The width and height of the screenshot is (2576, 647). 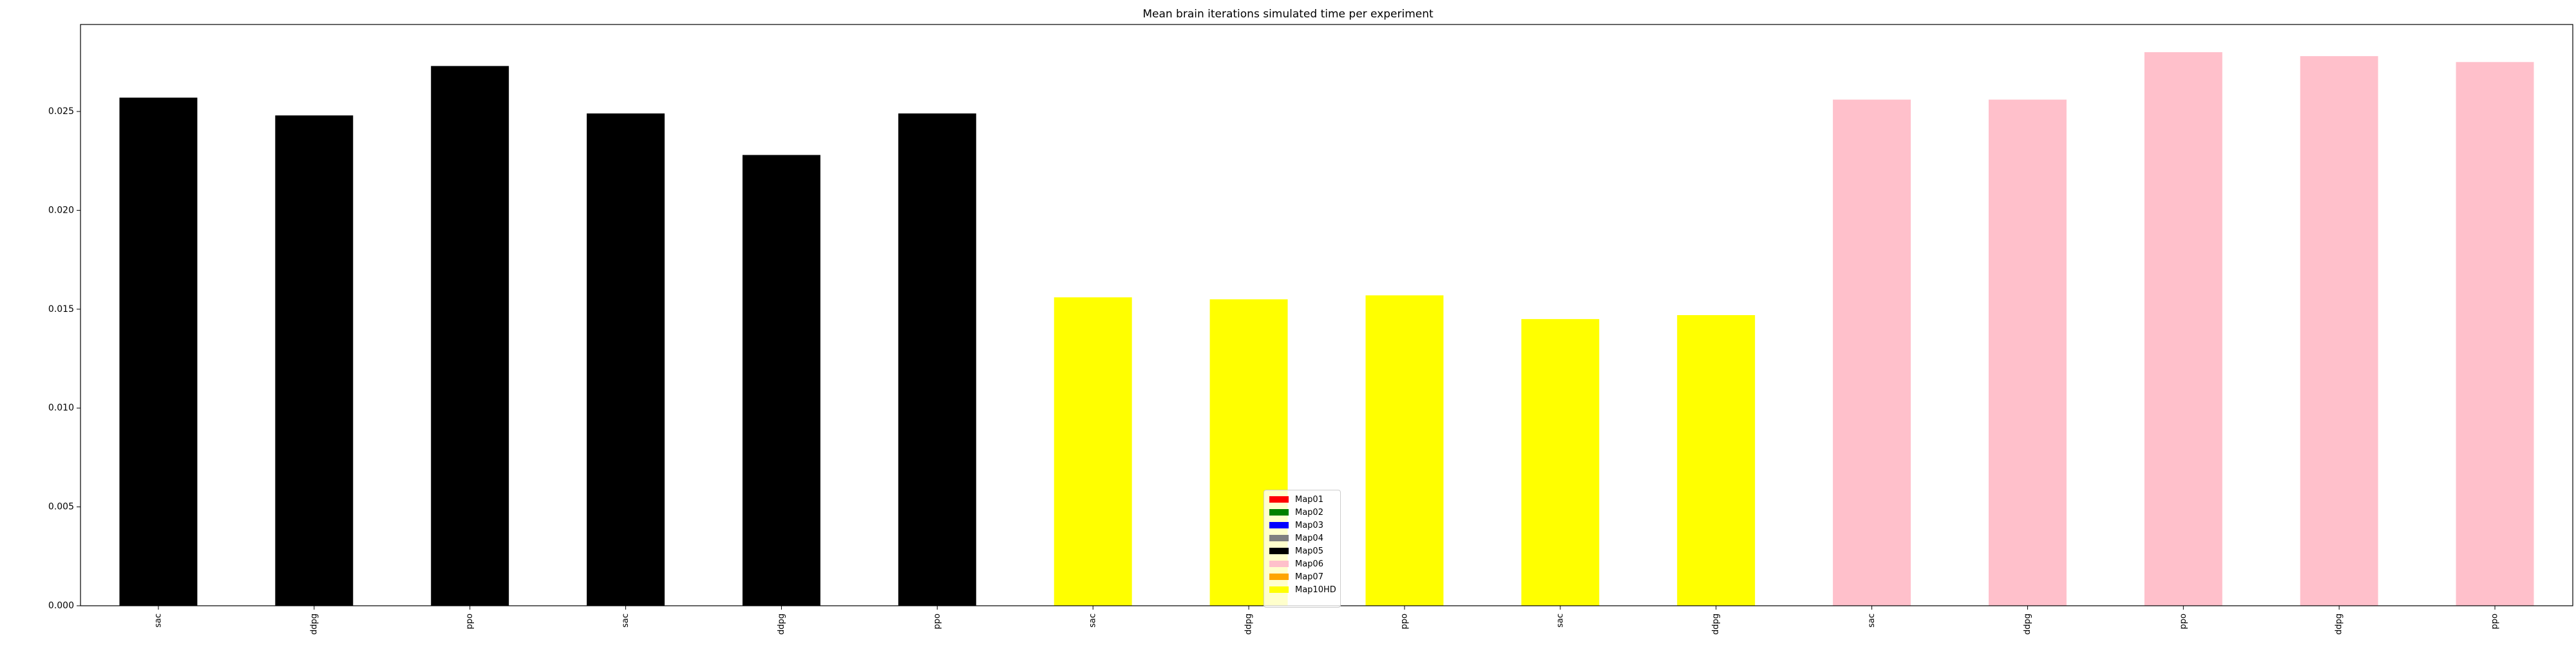 What do you see at coordinates (61, 606) in the screenshot?
I see `y-tick-label: 0.000` at bounding box center [61, 606].